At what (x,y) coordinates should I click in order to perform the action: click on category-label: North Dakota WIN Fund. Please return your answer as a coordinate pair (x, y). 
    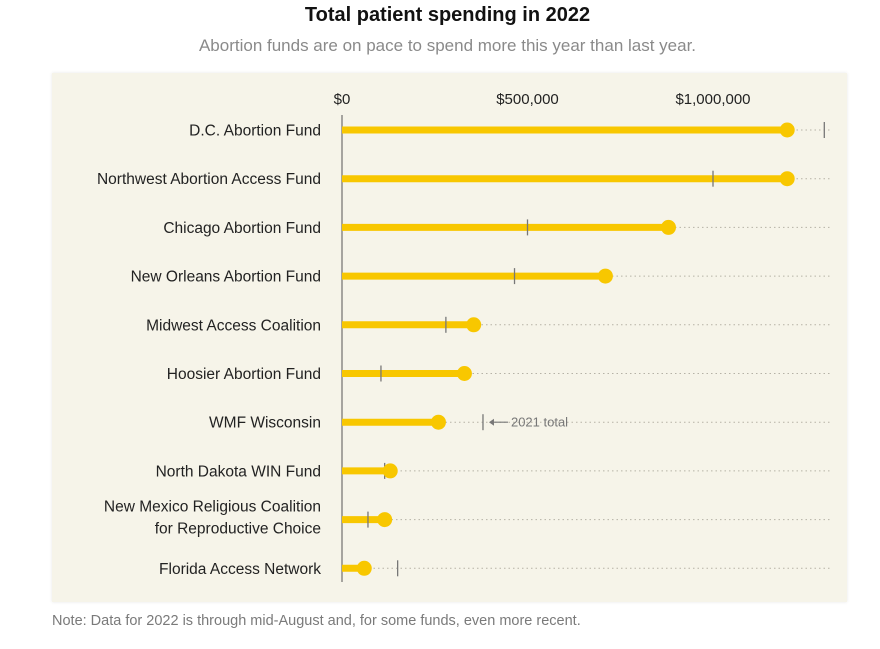
    Looking at the image, I should click on (238, 471).